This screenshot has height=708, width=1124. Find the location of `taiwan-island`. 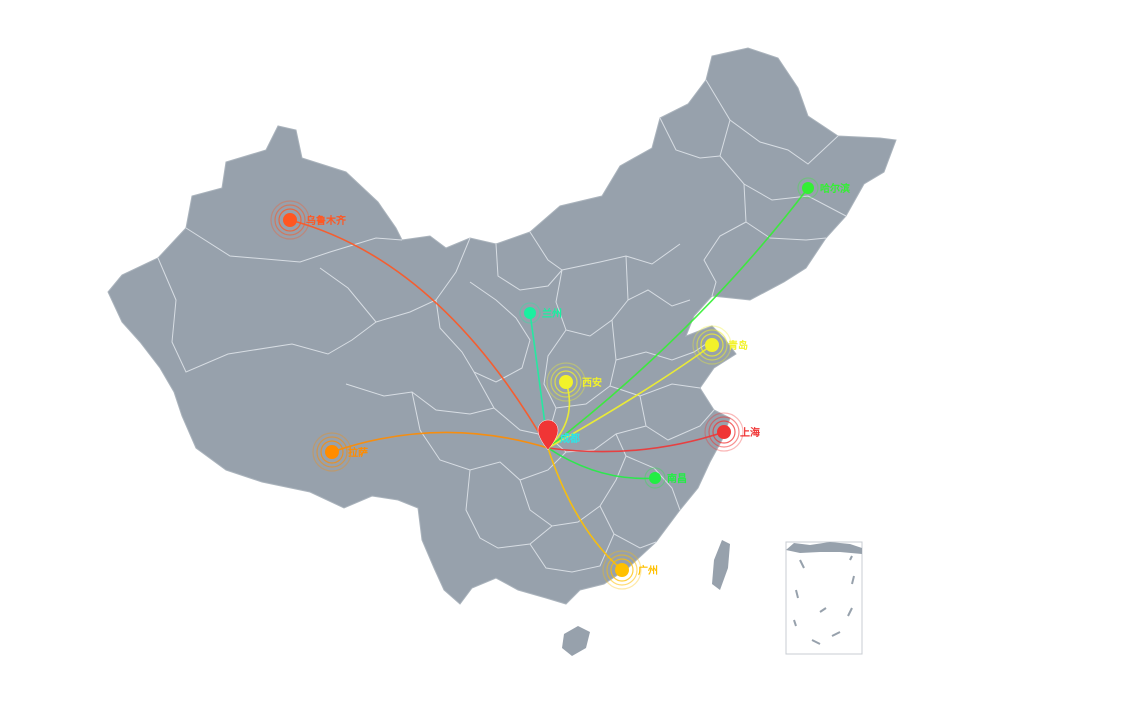

taiwan-island is located at coordinates (721, 565).